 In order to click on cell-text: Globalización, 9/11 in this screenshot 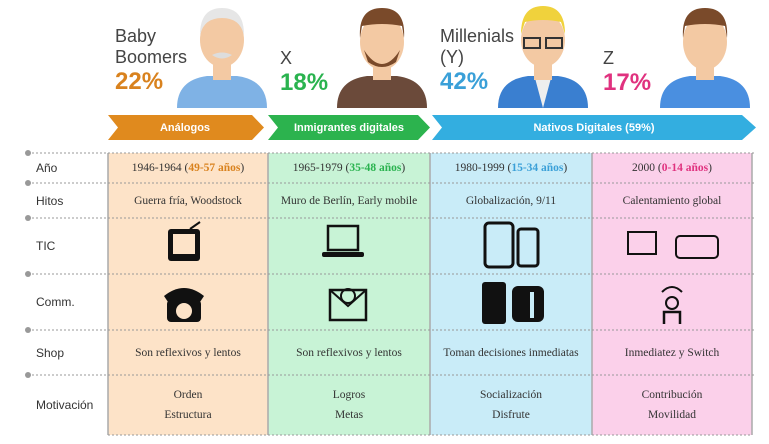, I will do `click(511, 200)`.